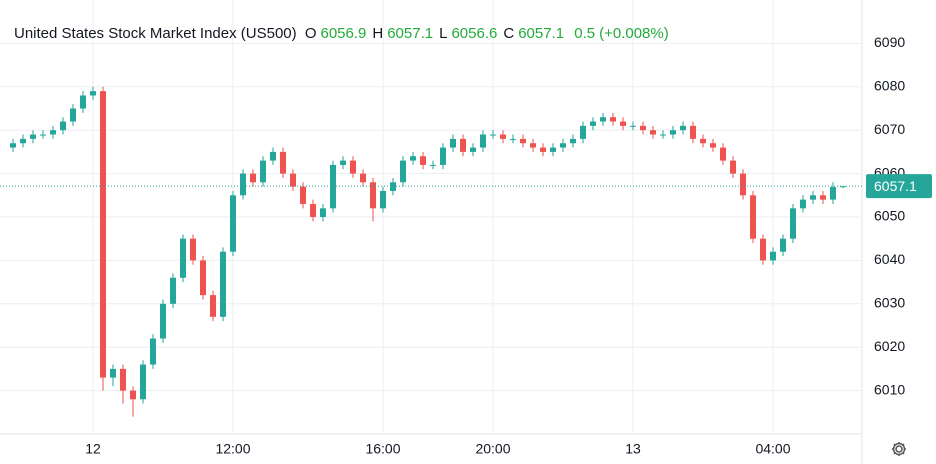 The image size is (936, 464). Describe the element at coordinates (541, 33) in the screenshot. I see `ohlc-value: 6057.1` at that location.